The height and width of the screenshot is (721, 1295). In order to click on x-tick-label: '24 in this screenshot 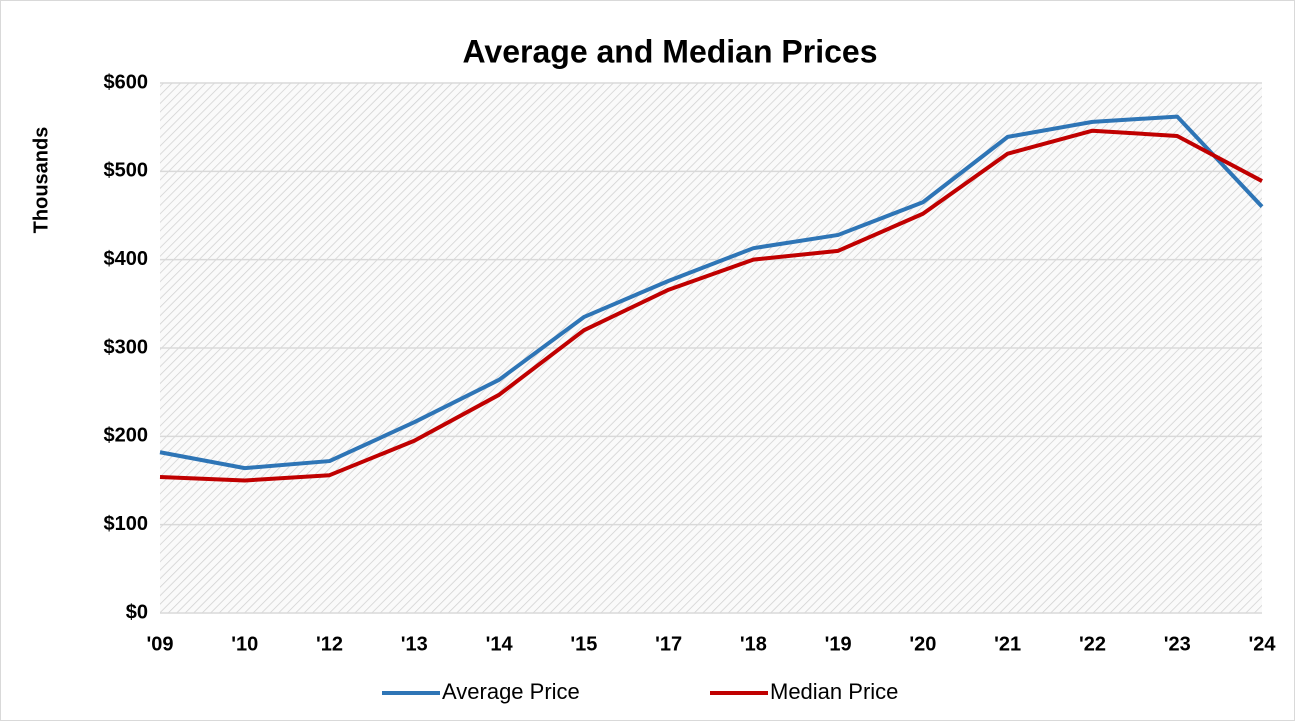, I will do `click(1262, 644)`.